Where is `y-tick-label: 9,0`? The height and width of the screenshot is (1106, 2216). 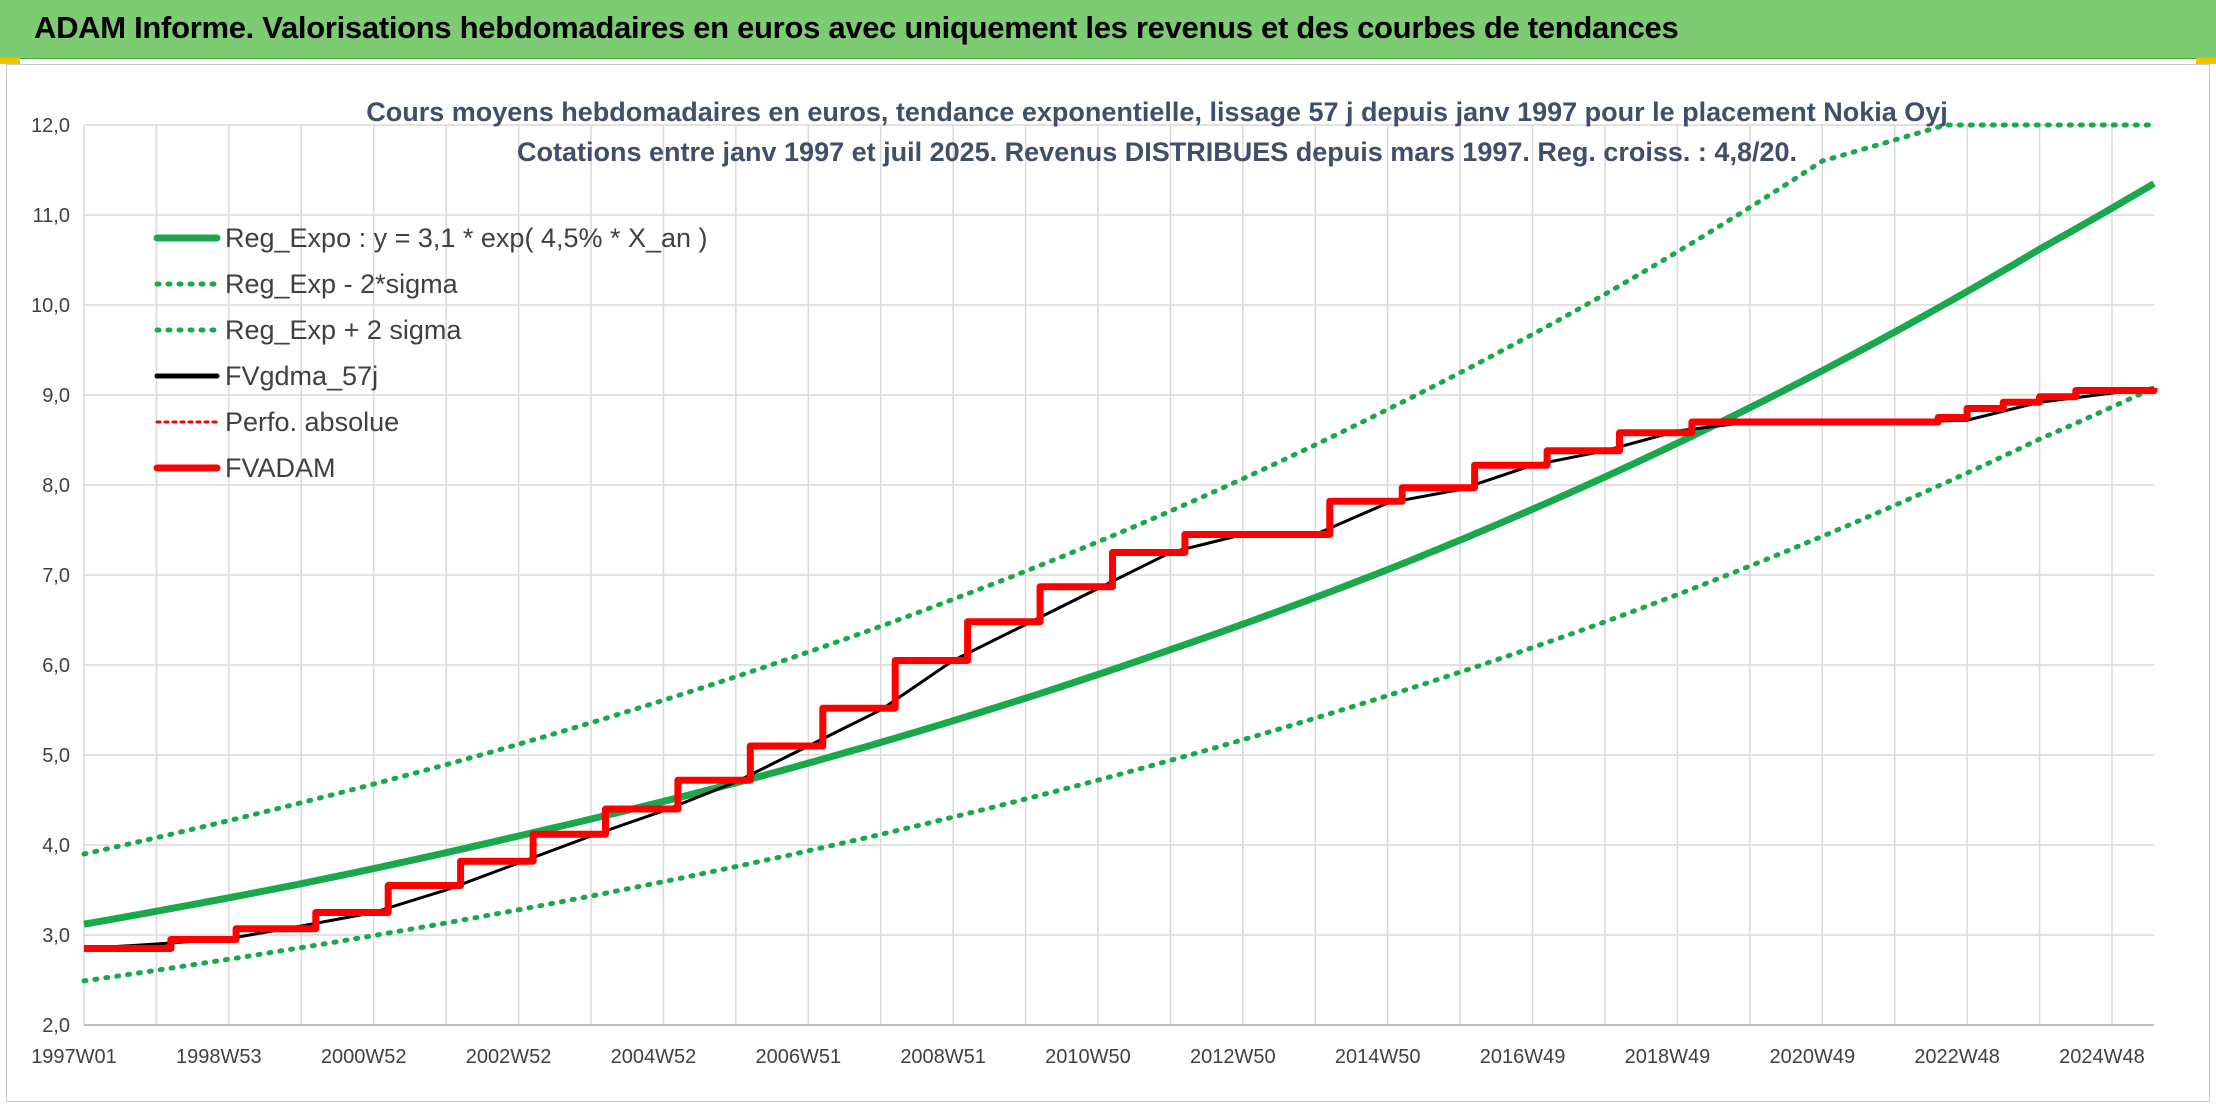
y-tick-label: 9,0 is located at coordinates (56, 396).